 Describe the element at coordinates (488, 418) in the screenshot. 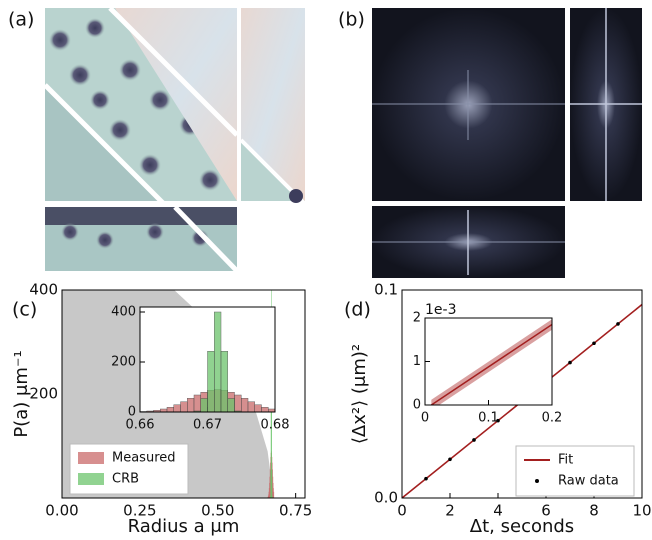

I see `x-tick-label: 0.1` at that location.